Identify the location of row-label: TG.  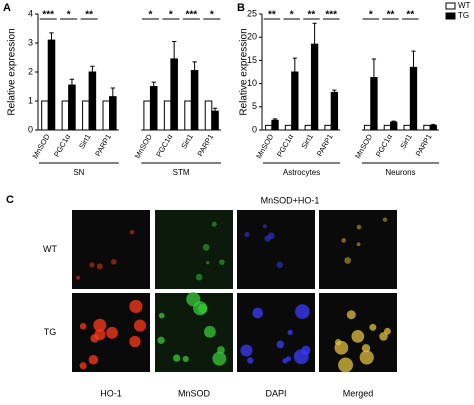
(50, 332).